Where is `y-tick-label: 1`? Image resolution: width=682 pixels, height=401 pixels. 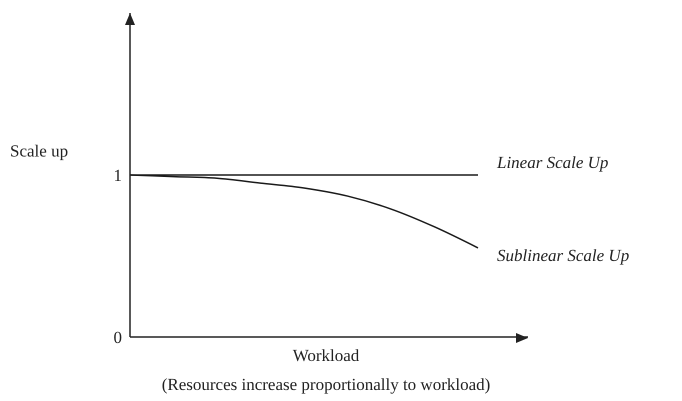 y-tick-label: 1 is located at coordinates (118, 176).